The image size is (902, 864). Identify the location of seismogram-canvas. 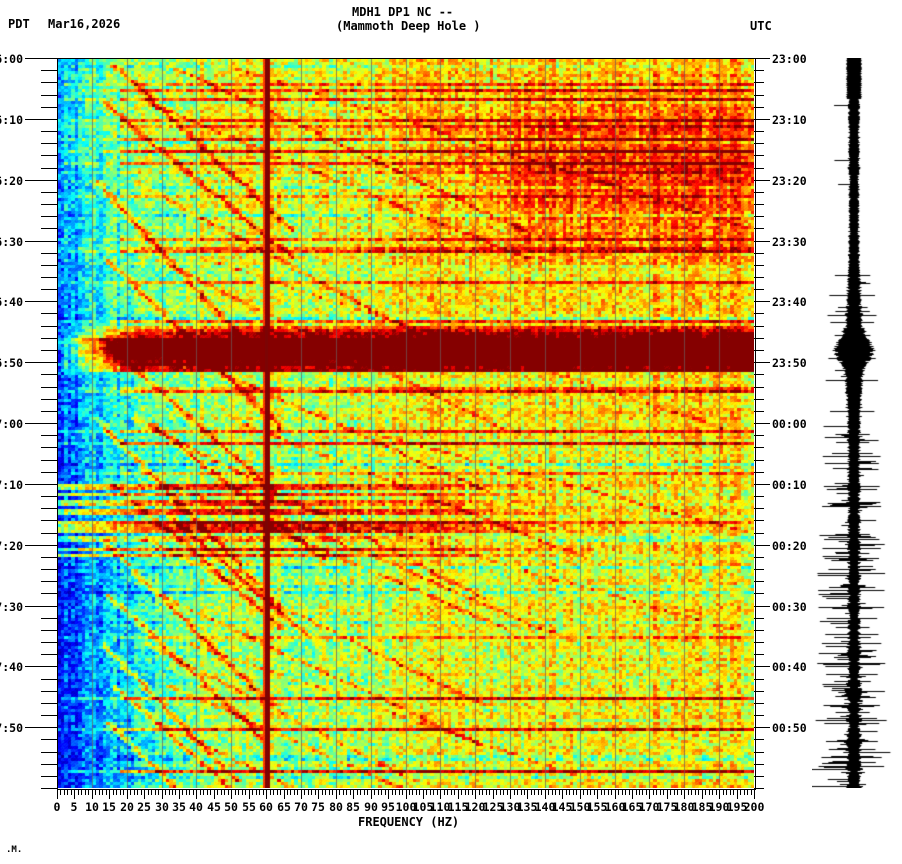
(854, 423).